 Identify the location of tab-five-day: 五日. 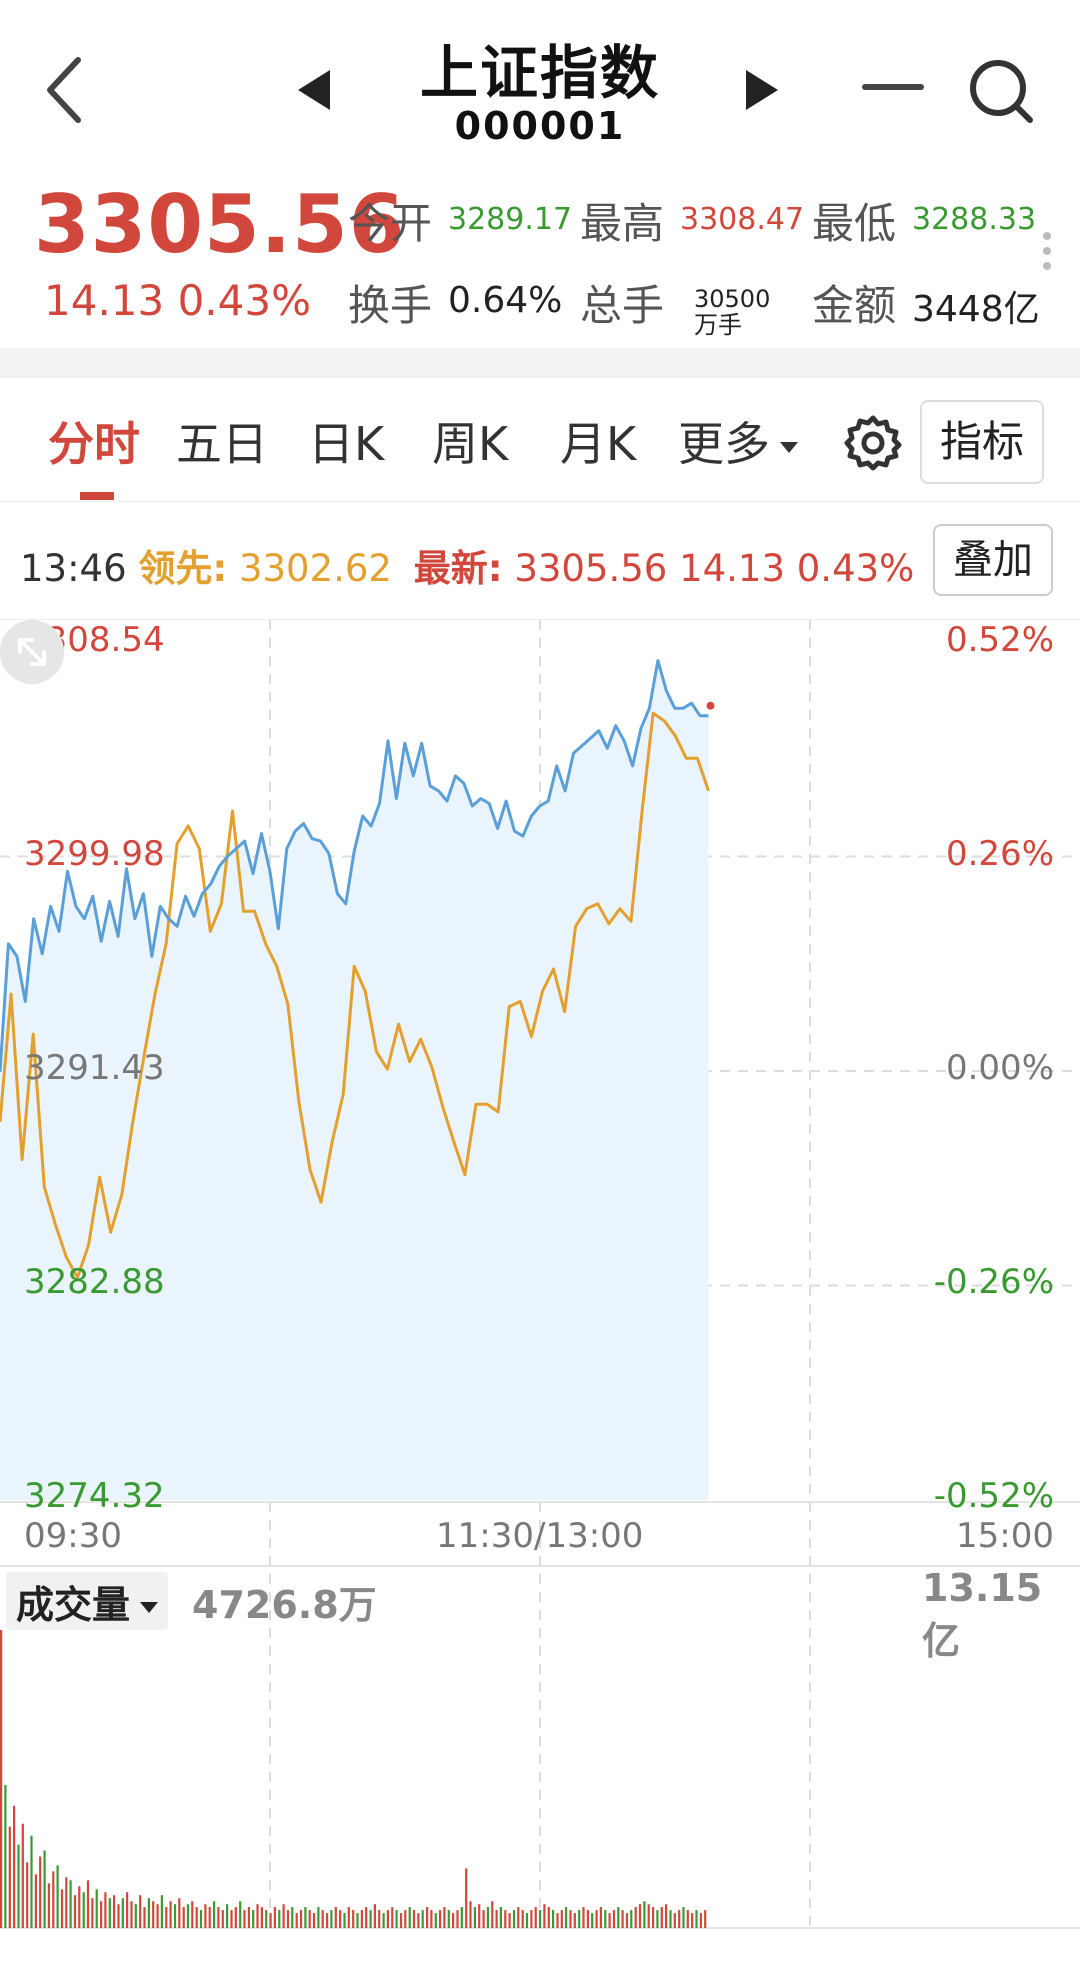
(222, 444).